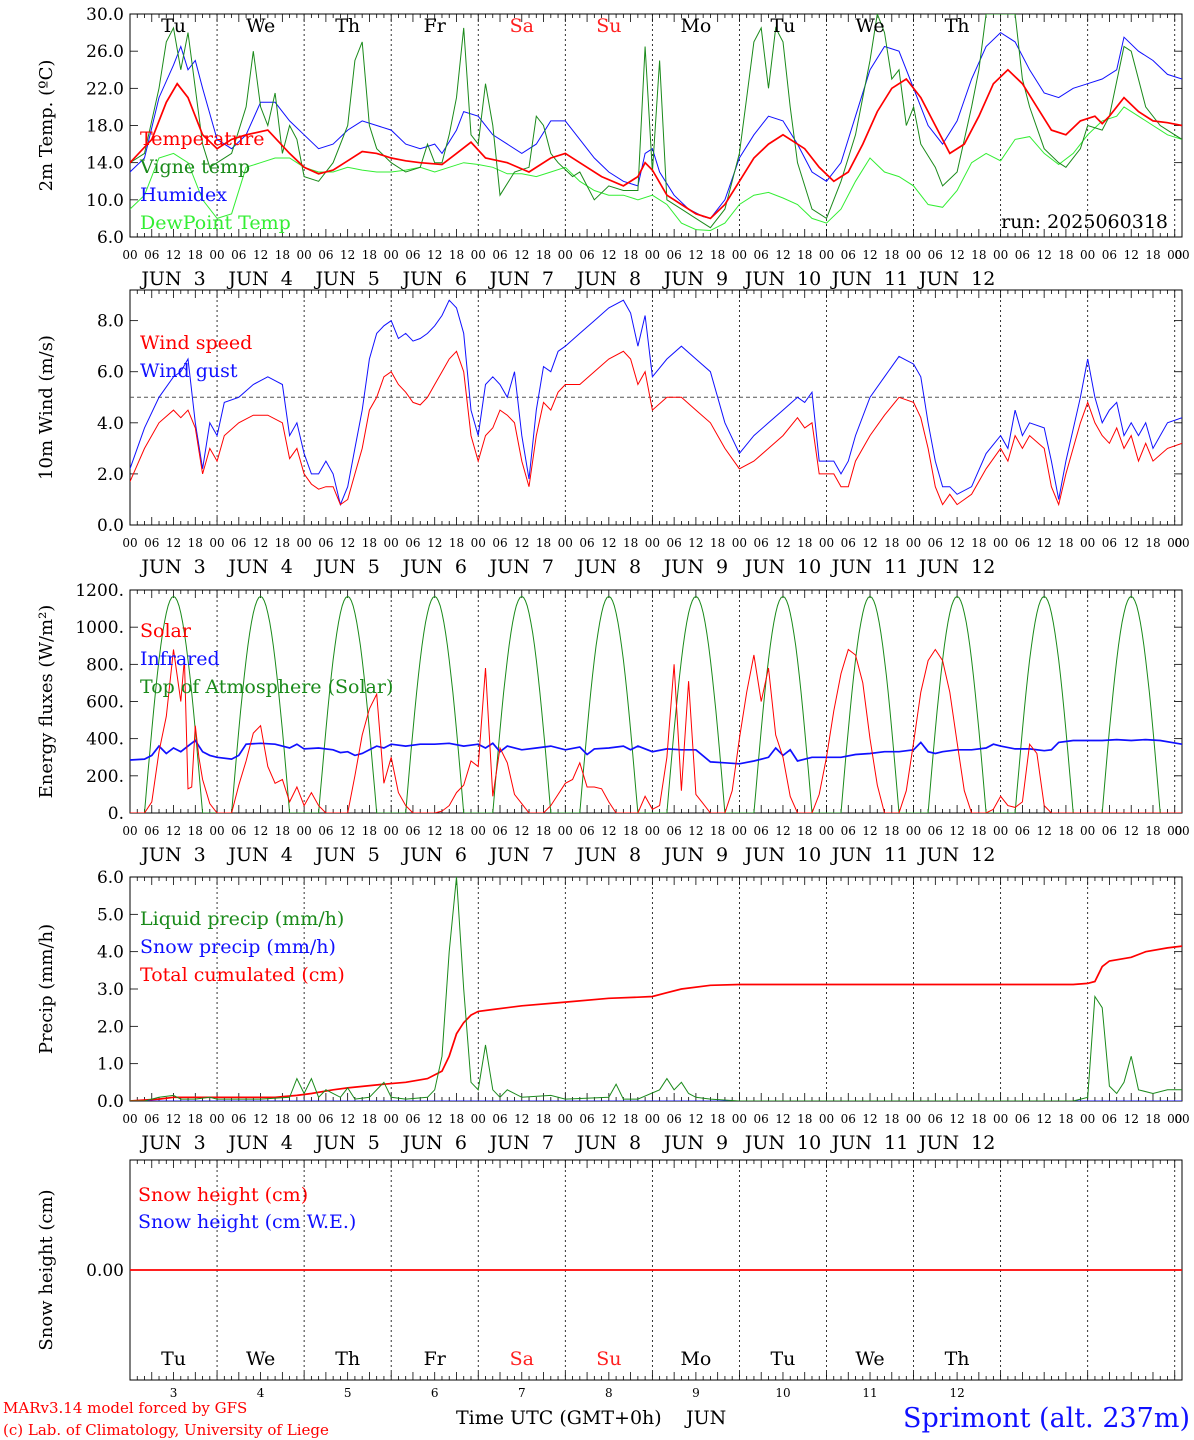 The height and width of the screenshot is (1440, 1194). What do you see at coordinates (46, 702) in the screenshot?
I see `y-axis-label: Energy fluxes (W/m²)` at bounding box center [46, 702].